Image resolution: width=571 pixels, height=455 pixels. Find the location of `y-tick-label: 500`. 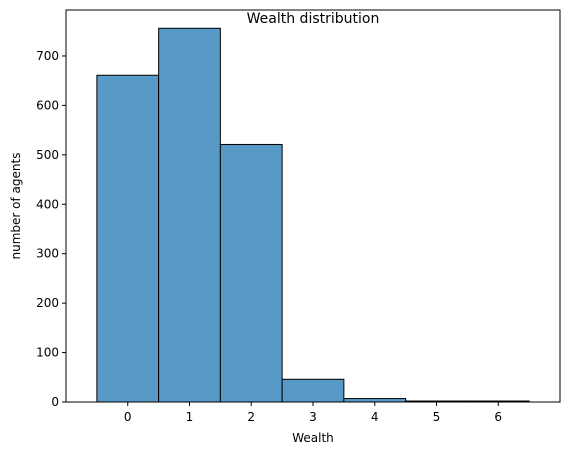

y-tick-label: 500 is located at coordinates (47, 155).